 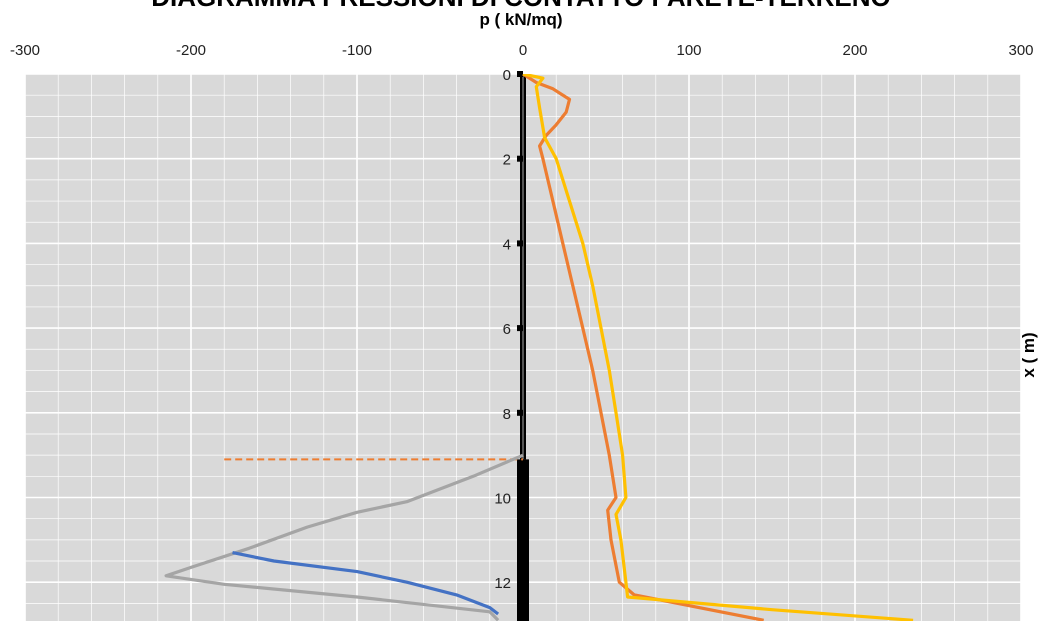 I want to click on x-tick-label: -300, so click(x=25, y=50).